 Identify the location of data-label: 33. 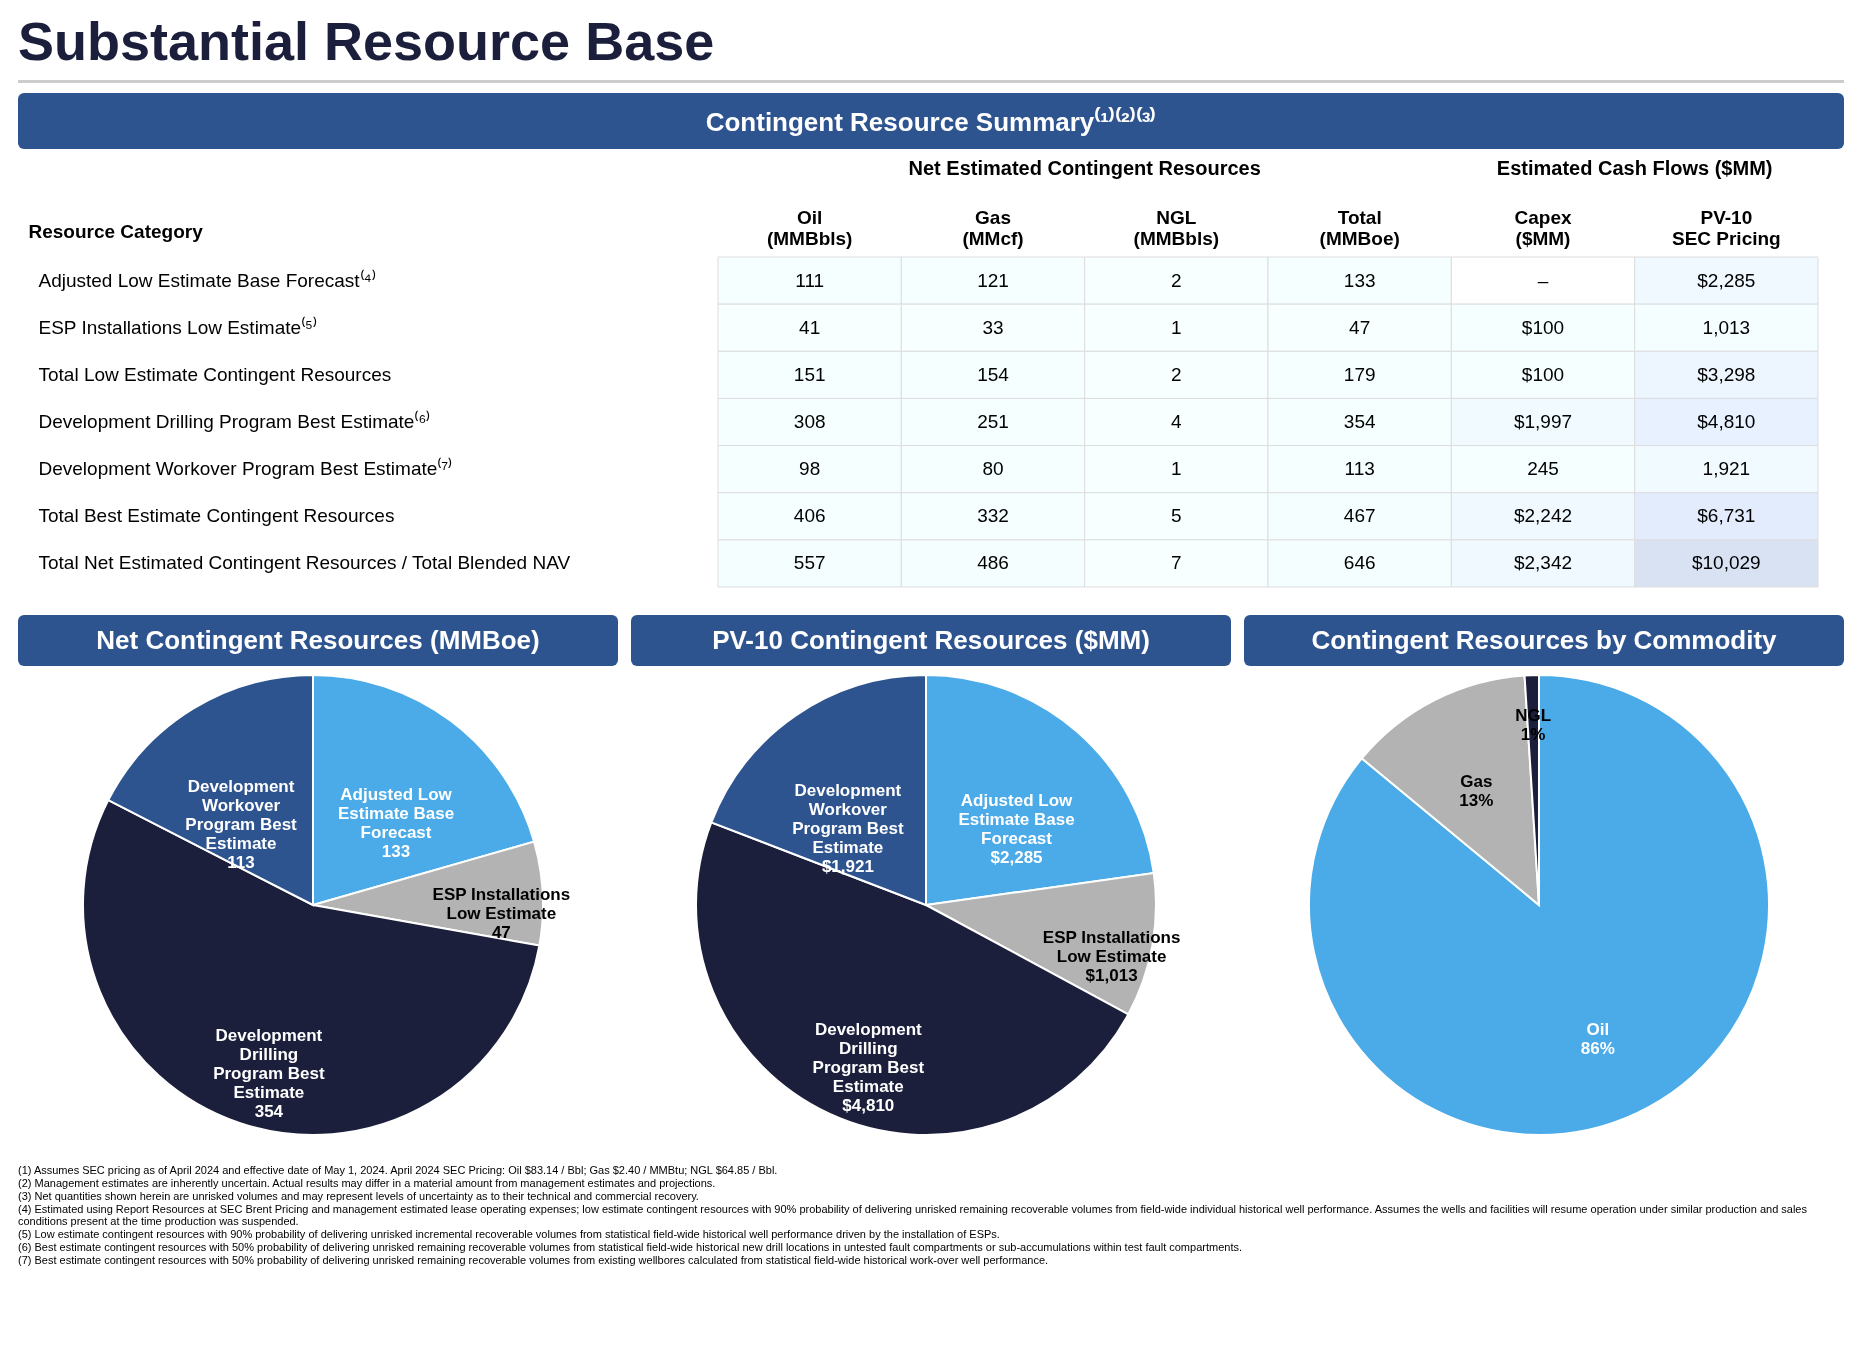
(993, 327).